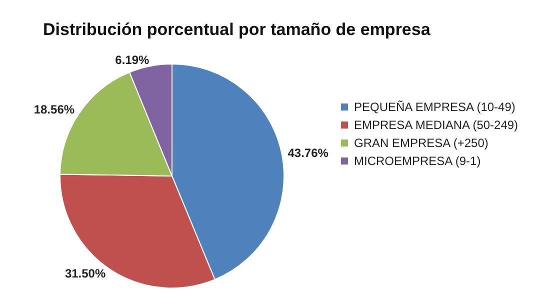 This screenshot has height=306, width=550. What do you see at coordinates (417, 161) in the screenshot?
I see `legend-label: MICROEMPRESA (9-1)` at bounding box center [417, 161].